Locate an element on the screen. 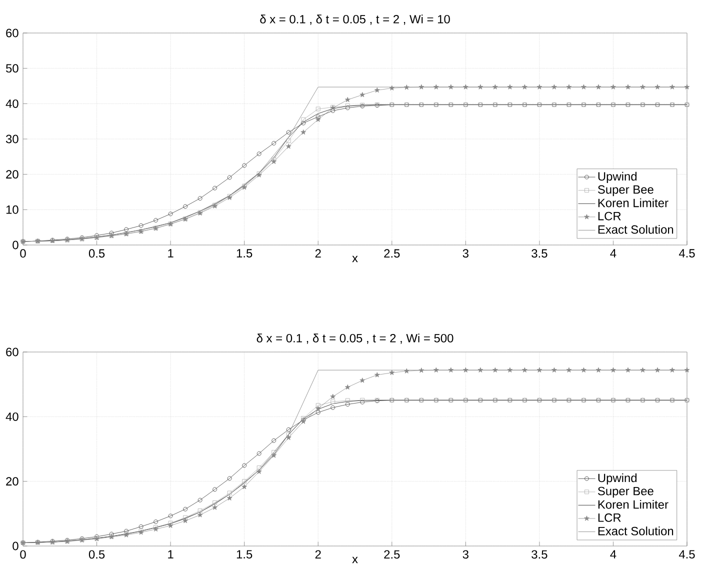  x-tick-label: 3 is located at coordinates (465, 554).